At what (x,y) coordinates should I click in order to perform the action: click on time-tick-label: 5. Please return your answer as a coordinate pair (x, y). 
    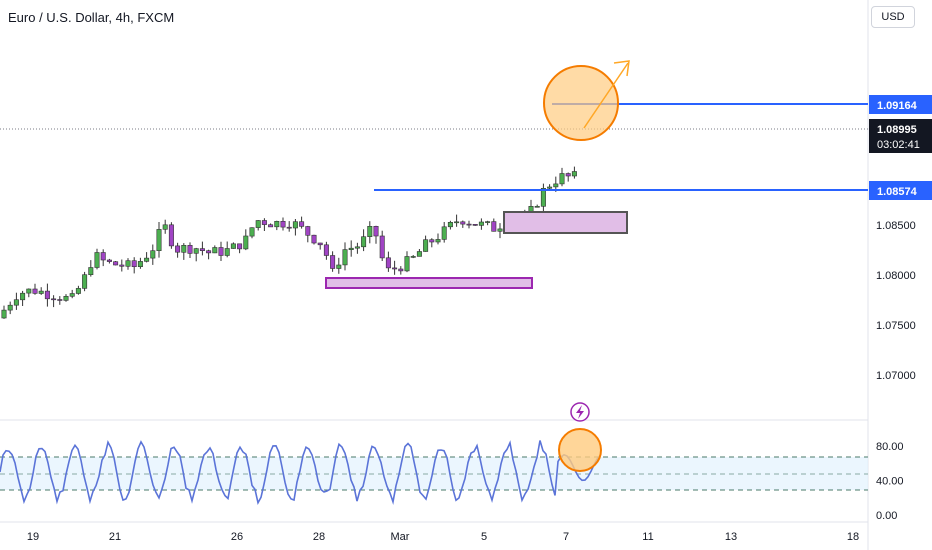
    Looking at the image, I should click on (484, 537).